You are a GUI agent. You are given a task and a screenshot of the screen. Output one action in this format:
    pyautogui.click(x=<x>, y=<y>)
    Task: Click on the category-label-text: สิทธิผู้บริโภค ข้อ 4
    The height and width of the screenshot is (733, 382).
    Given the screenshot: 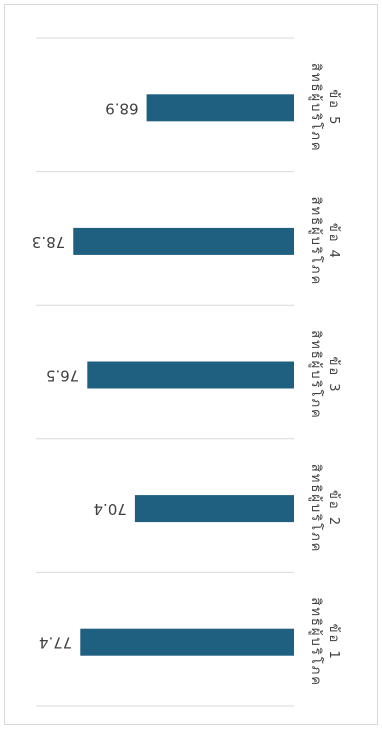 What is the action you would take?
    pyautogui.click(x=324, y=242)
    